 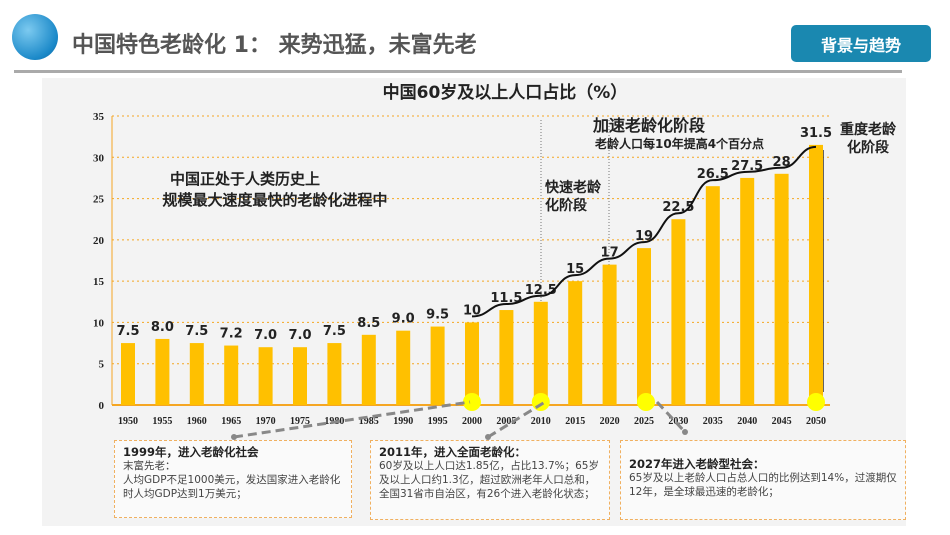 What do you see at coordinates (505, 92) in the screenshot?
I see `chart-title: 中国60岁及以上人口占比（%）` at bounding box center [505, 92].